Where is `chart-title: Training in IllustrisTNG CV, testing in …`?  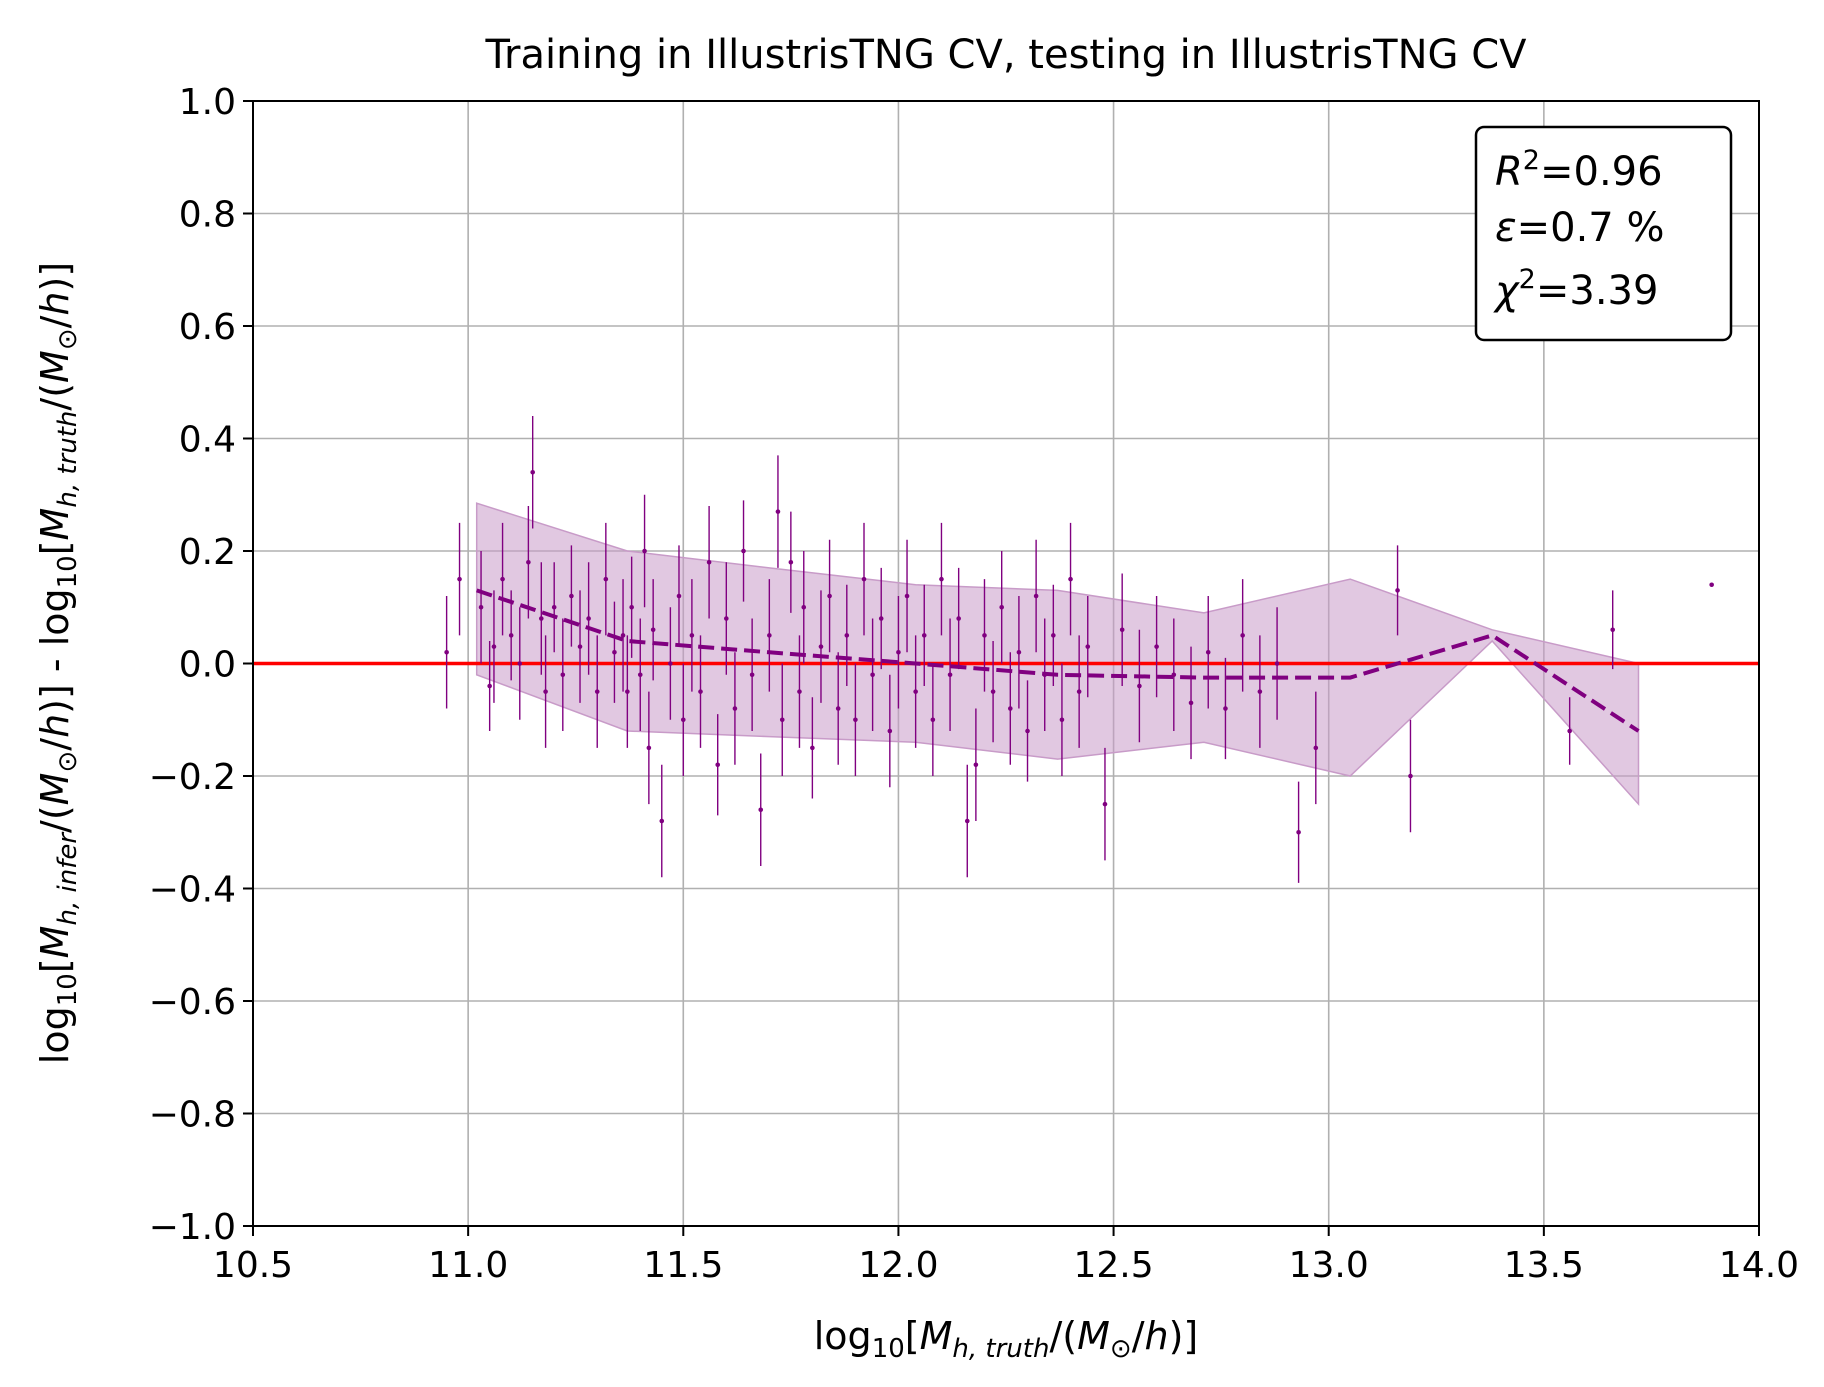
chart-title: Training in IllustrisTNG CV, testing in … is located at coordinates (1005, 55).